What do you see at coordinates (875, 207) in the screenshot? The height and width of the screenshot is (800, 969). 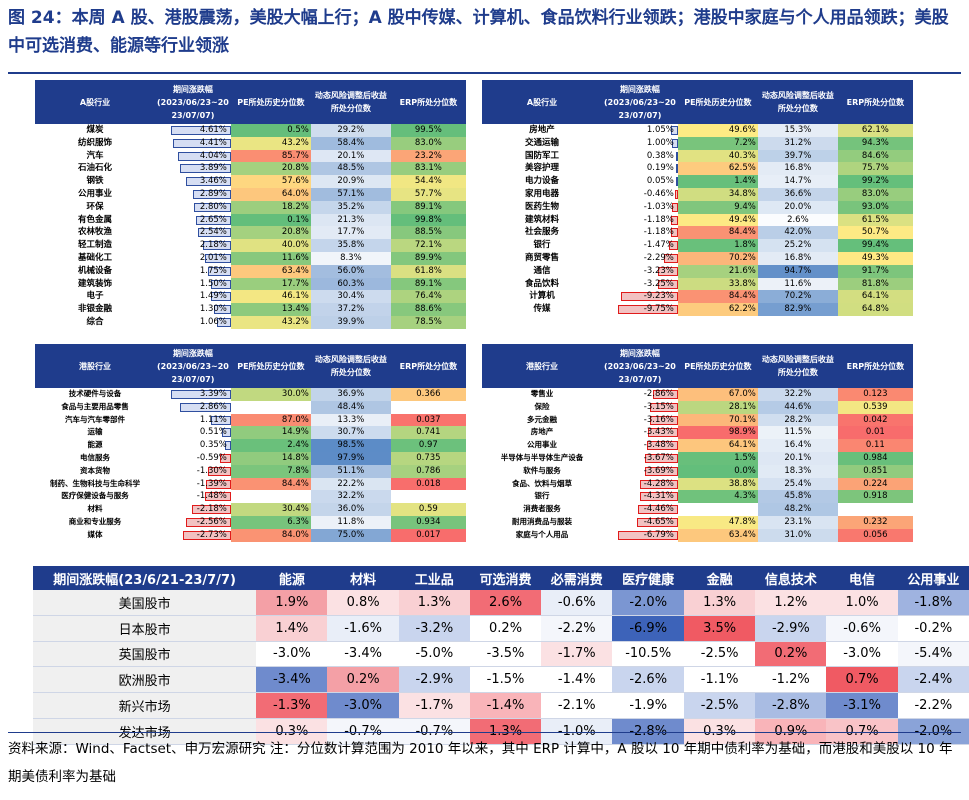 I see `a-share-right-erp-pct: 93.0%` at bounding box center [875, 207].